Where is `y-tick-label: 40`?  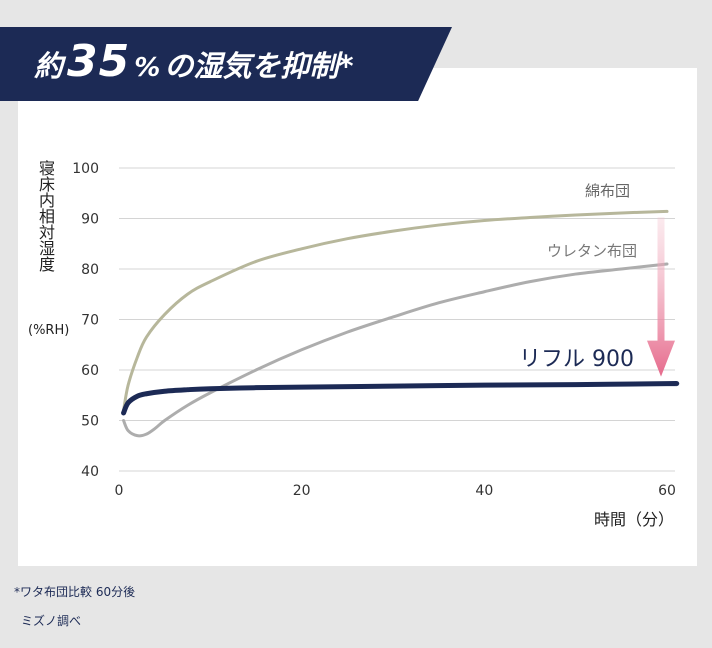 y-tick-label: 40 is located at coordinates (90, 472).